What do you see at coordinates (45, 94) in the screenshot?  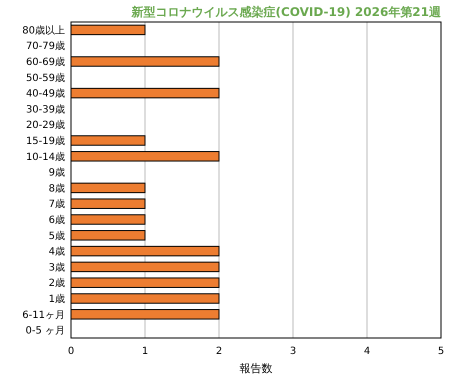 I see `y-tick-label: 40-49歳` at bounding box center [45, 94].